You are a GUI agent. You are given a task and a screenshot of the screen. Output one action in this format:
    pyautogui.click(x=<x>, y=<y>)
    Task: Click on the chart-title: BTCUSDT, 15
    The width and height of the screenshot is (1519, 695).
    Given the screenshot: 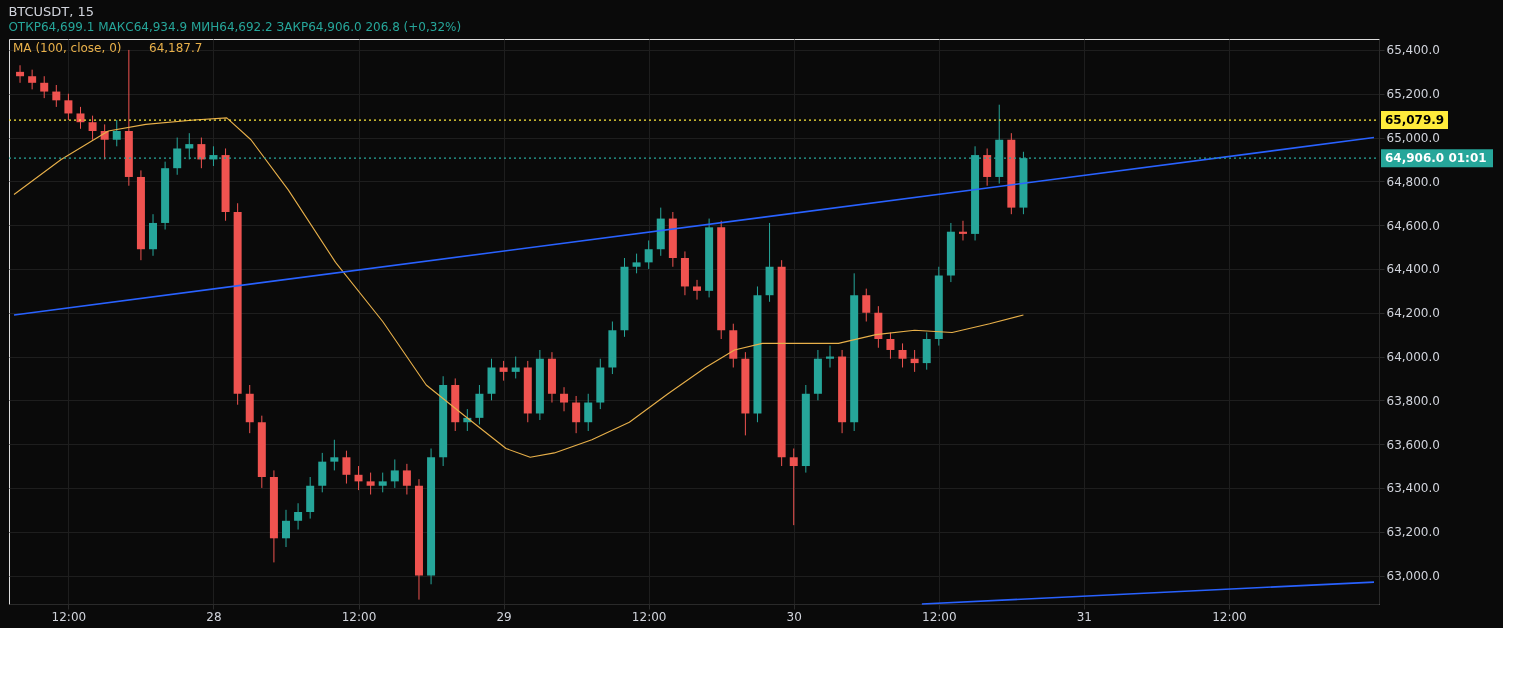 What is the action you would take?
    pyautogui.click(x=51, y=11)
    